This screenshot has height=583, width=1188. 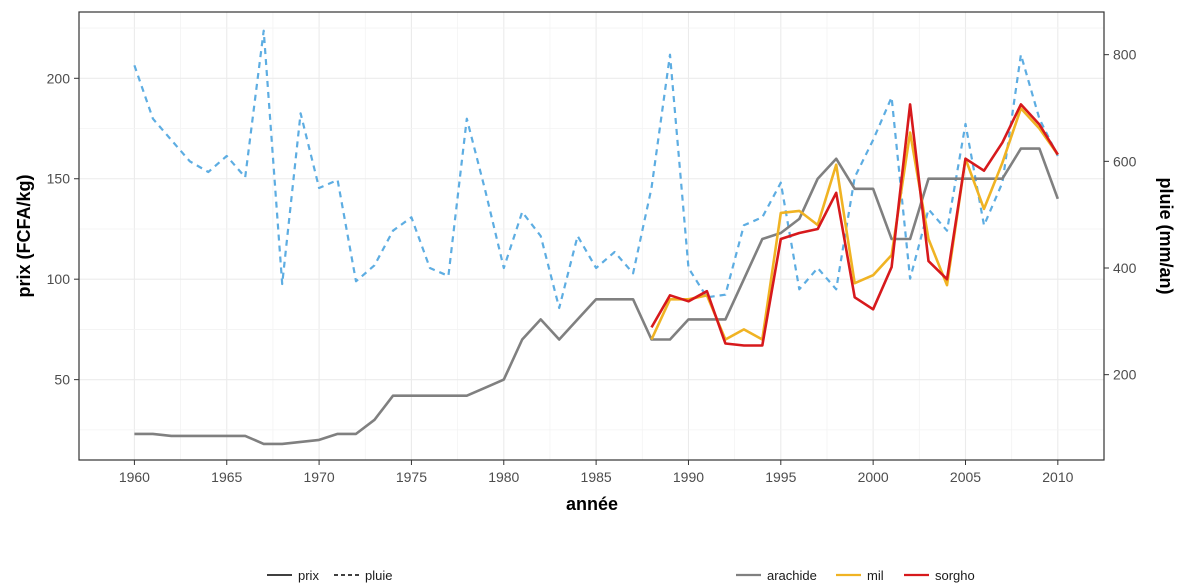 What do you see at coordinates (596, 477) in the screenshot?
I see `x-tick-label: 1985` at bounding box center [596, 477].